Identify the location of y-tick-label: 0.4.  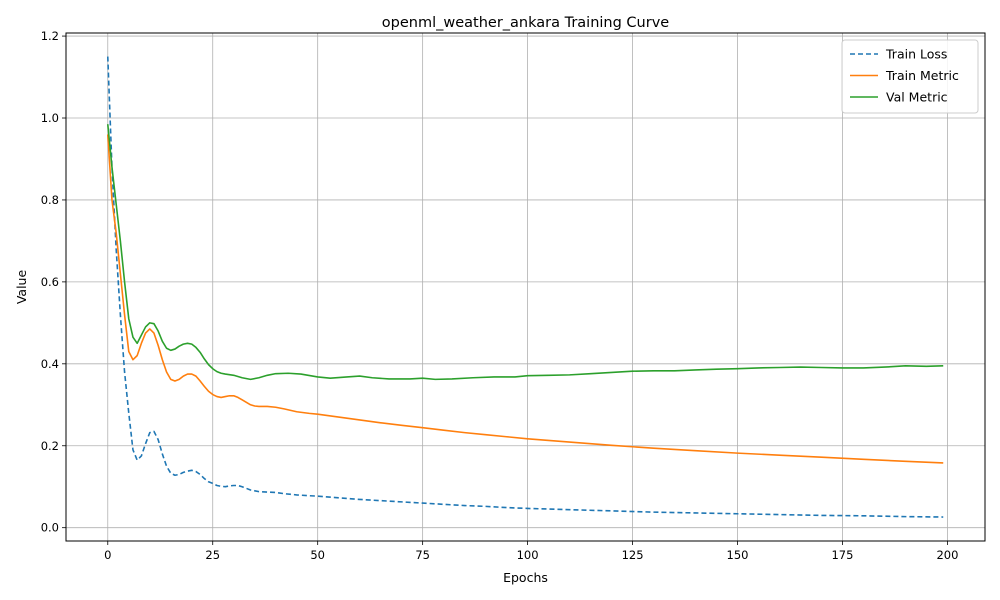
(50, 364).